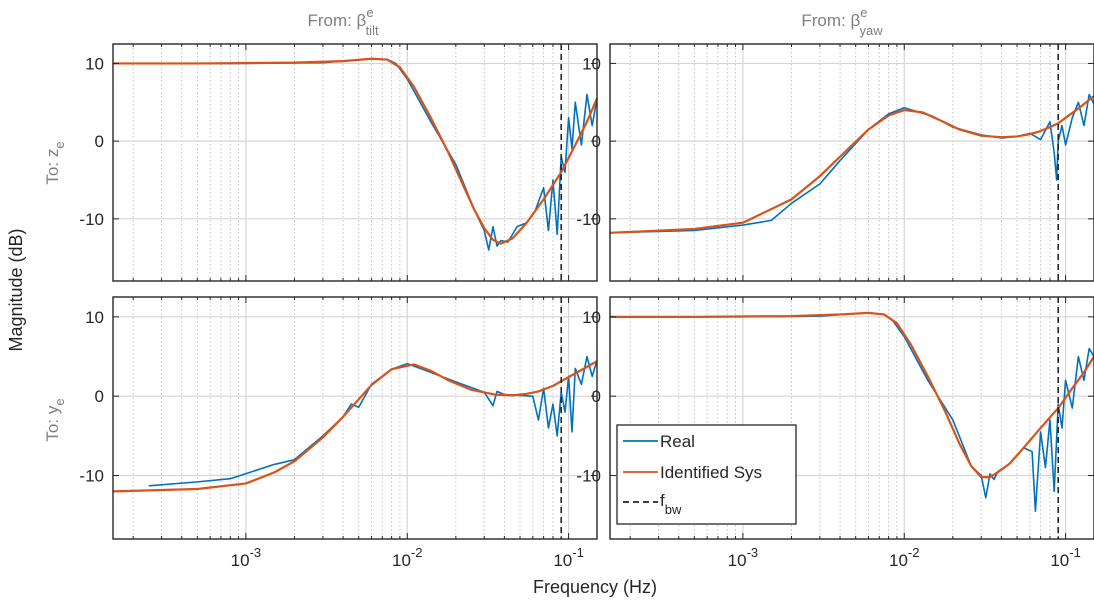 This screenshot has width=1094, height=603. What do you see at coordinates (55, 162) in the screenshot?
I see `row-label-z: To: ze` at bounding box center [55, 162].